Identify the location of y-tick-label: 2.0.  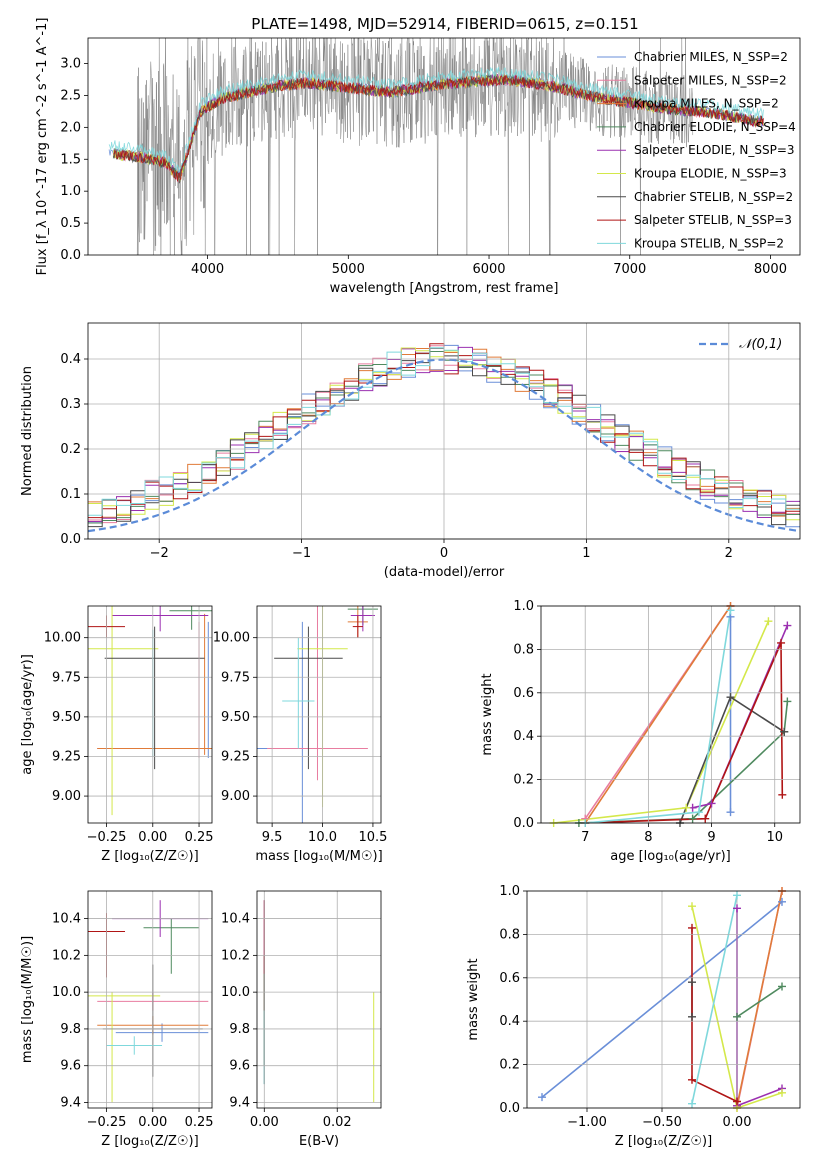
(70, 127).